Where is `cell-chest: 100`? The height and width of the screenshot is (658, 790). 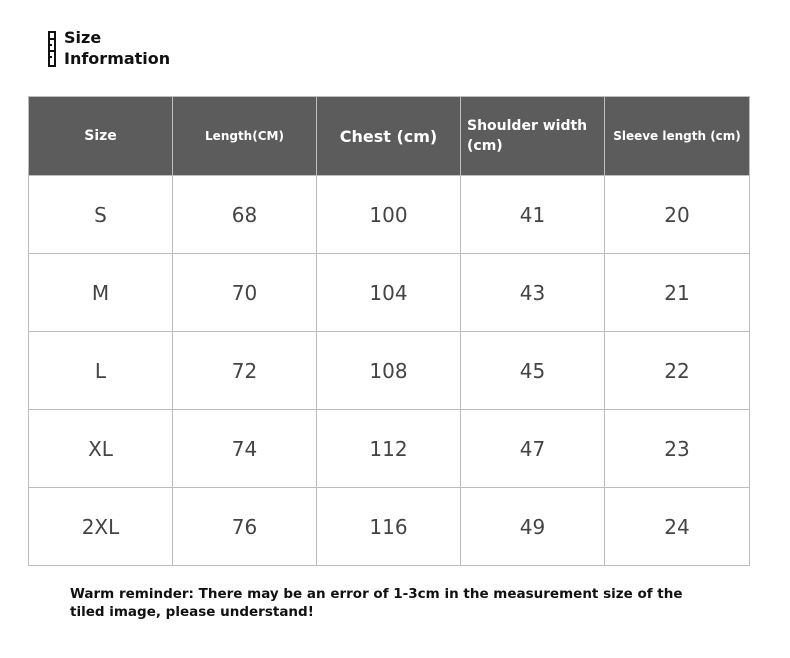 cell-chest: 100 is located at coordinates (388, 214).